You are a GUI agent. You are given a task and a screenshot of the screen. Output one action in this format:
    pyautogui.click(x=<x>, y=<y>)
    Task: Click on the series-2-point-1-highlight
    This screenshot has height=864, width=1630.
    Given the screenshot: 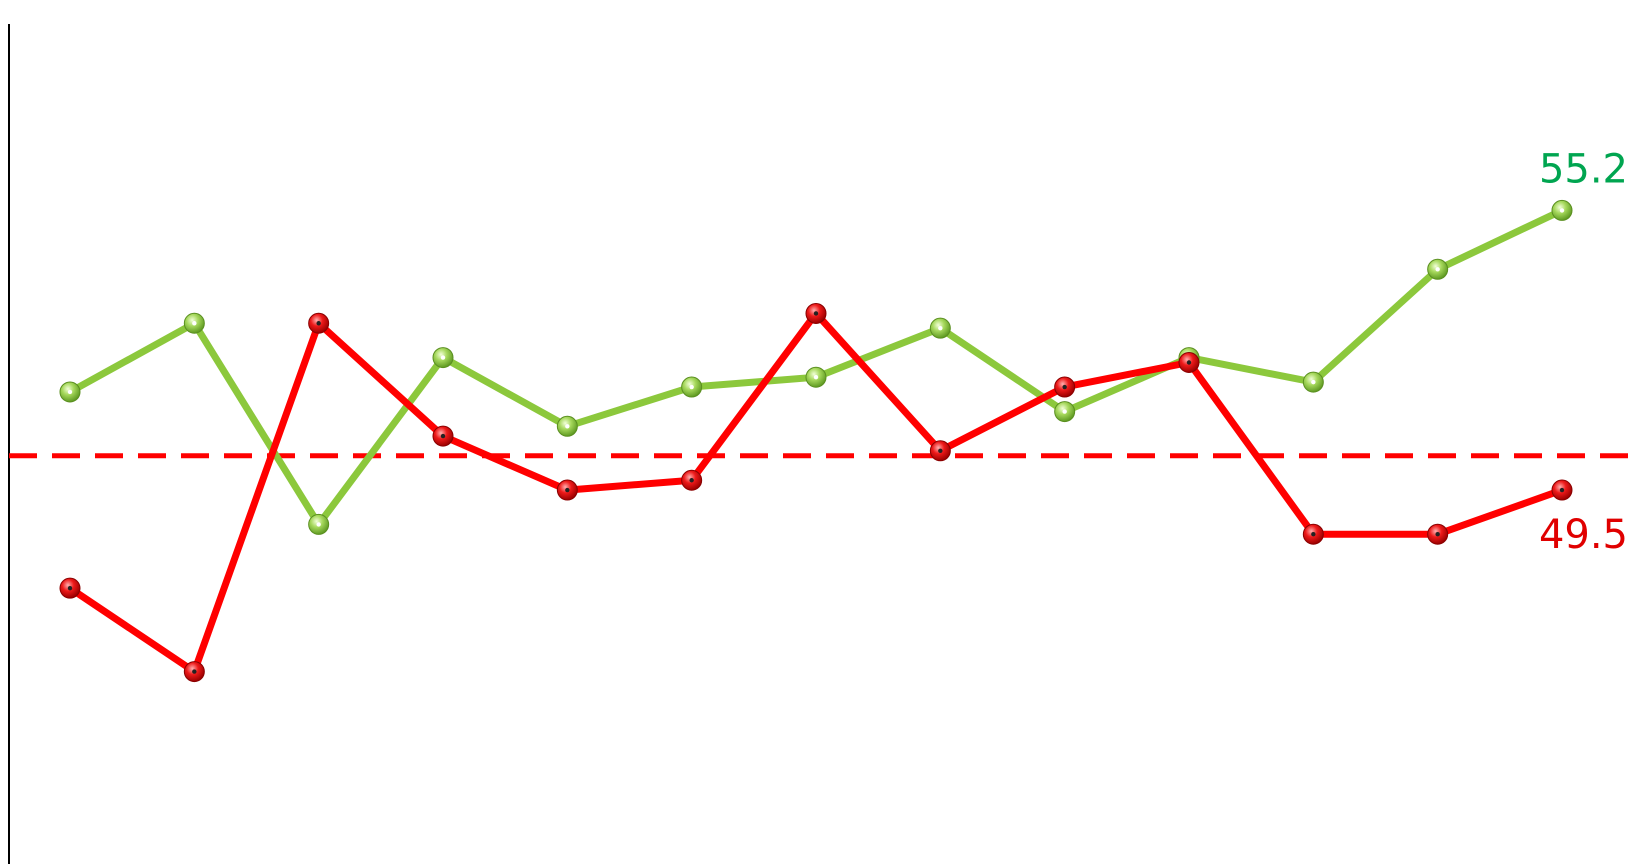 What is the action you would take?
    pyautogui.click(x=70, y=588)
    